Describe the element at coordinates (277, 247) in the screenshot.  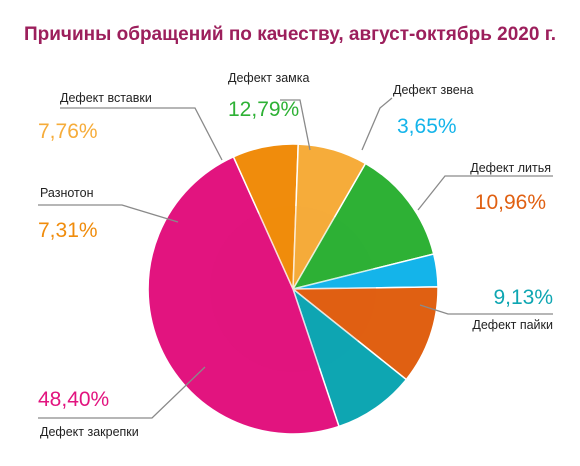
I see `slice-6-inner` at that location.